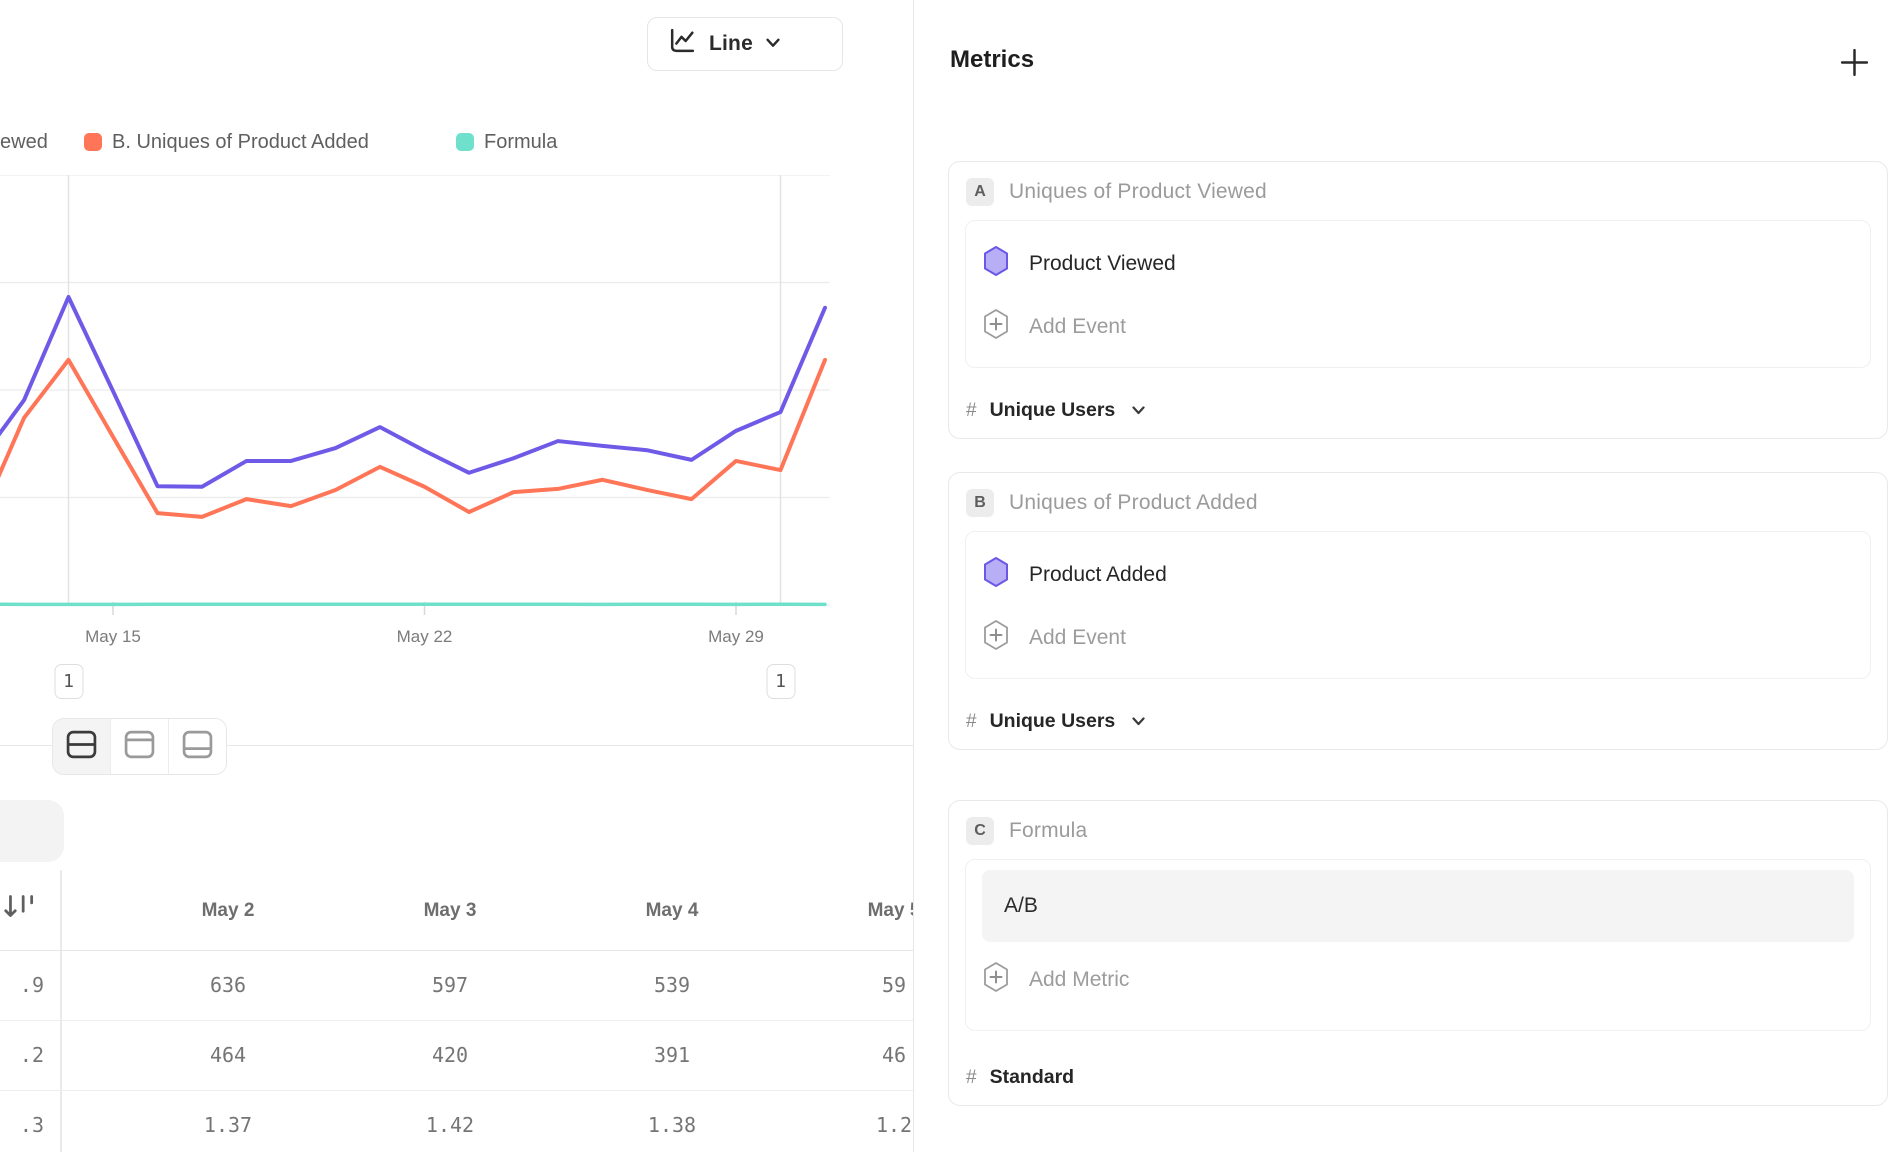  What do you see at coordinates (1079, 979) in the screenshot?
I see `add-label: Add Metric` at bounding box center [1079, 979].